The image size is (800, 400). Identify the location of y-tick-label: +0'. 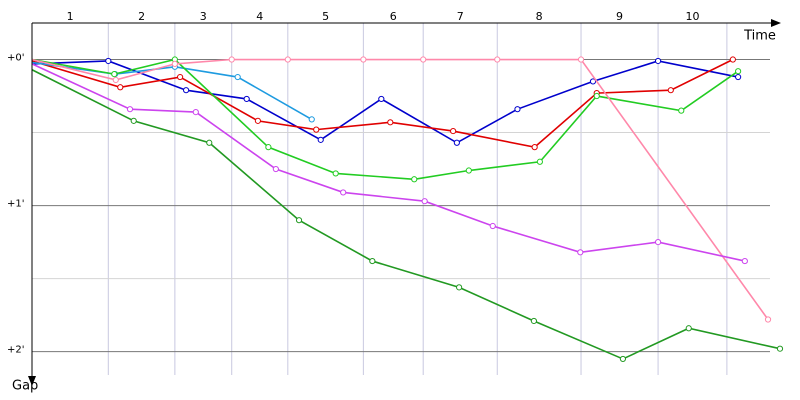
(16, 58).